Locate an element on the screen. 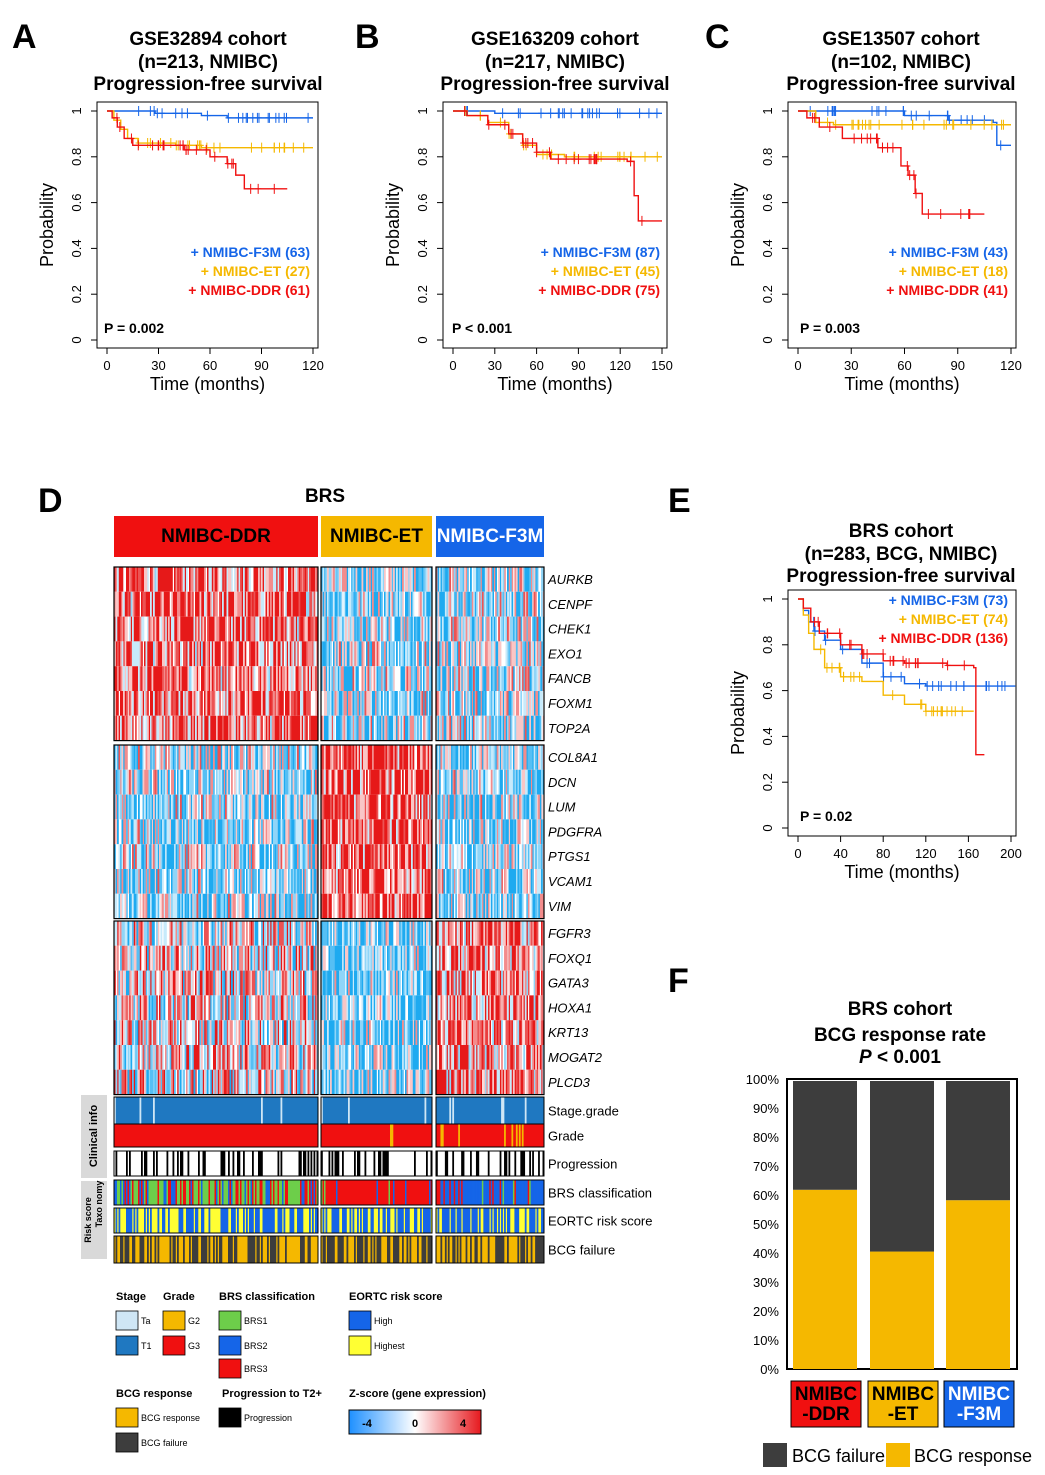 This screenshot has height=1475, width=1045. gene-label: VIM is located at coordinates (559, 906).